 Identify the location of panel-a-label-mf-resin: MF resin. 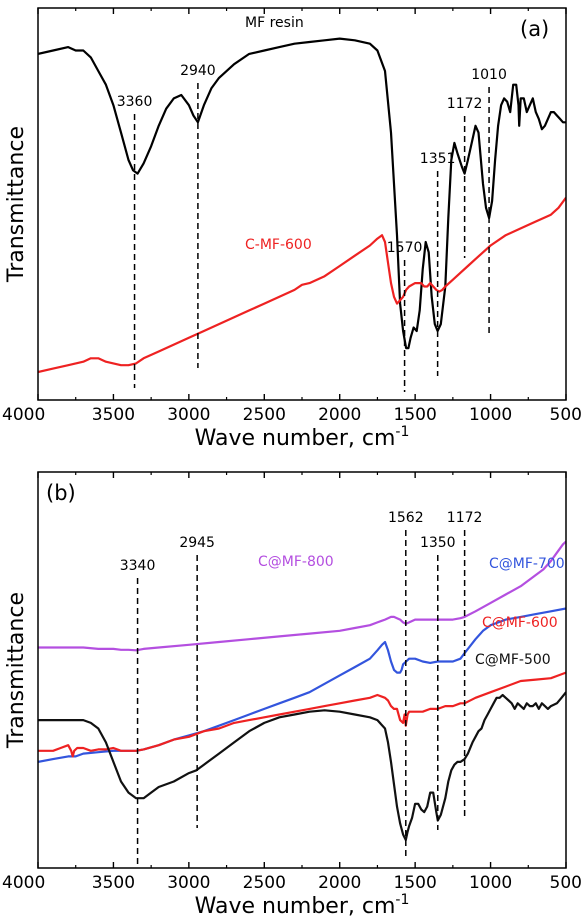
(274, 23).